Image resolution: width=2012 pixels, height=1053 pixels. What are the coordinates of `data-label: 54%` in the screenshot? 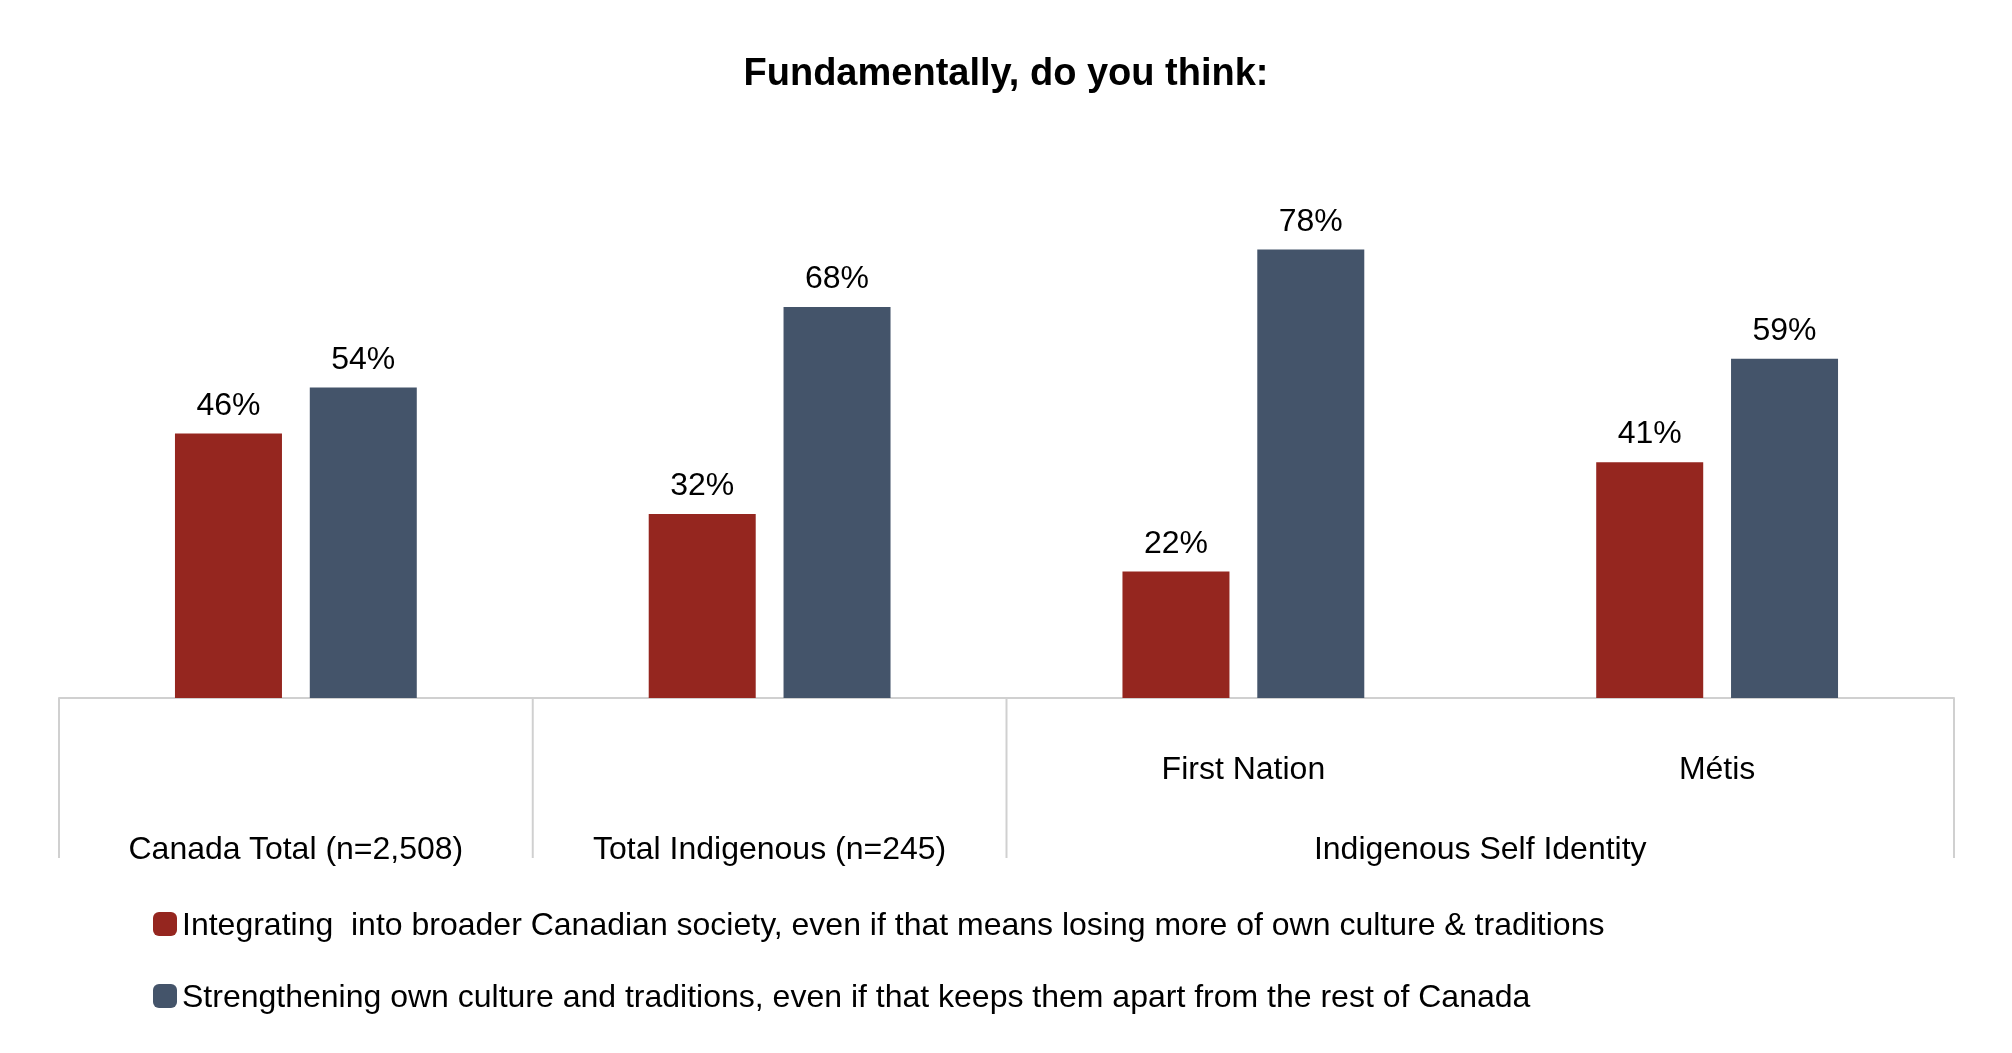 It's located at (363, 357).